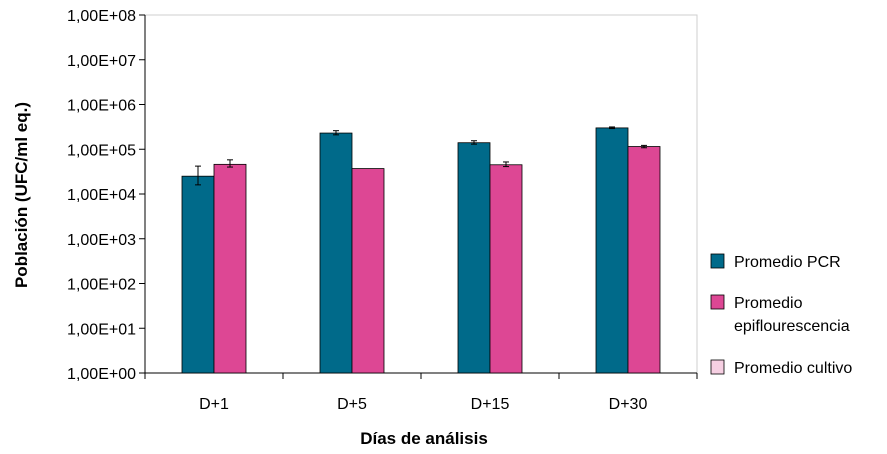 The image size is (887, 454). What do you see at coordinates (628, 404) in the screenshot?
I see `x-tick-label: D+30` at bounding box center [628, 404].